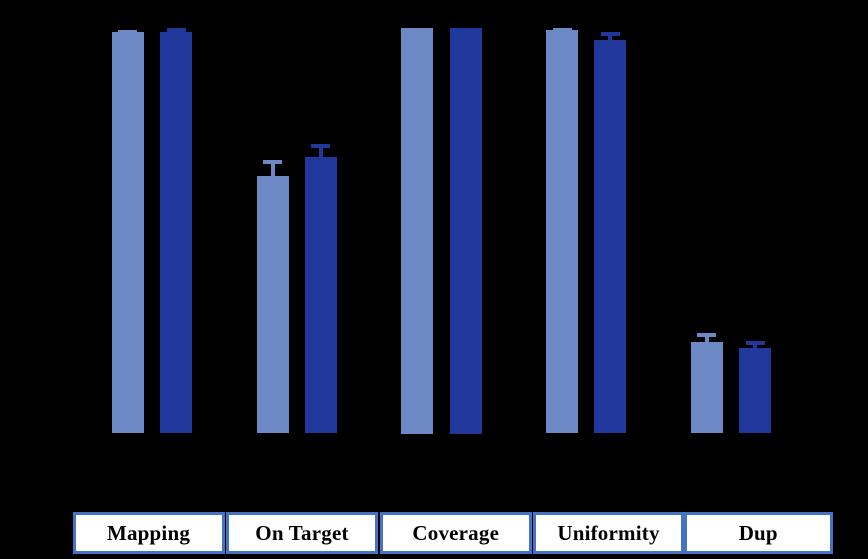  I want to click on category-label: Mapping, so click(148, 532).